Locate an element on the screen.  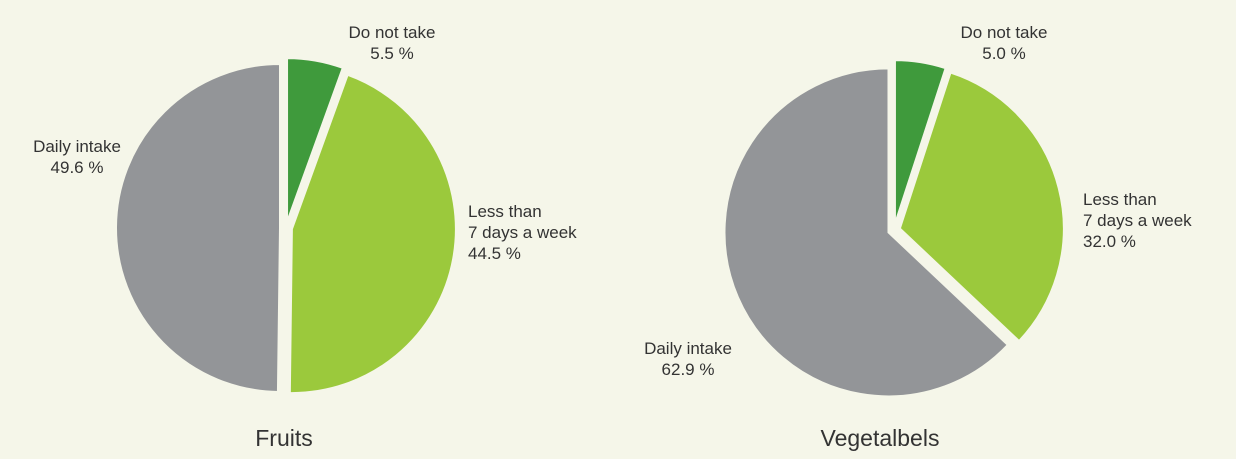
slice-label: Do not take 5.0 % is located at coordinates (1004, 43).